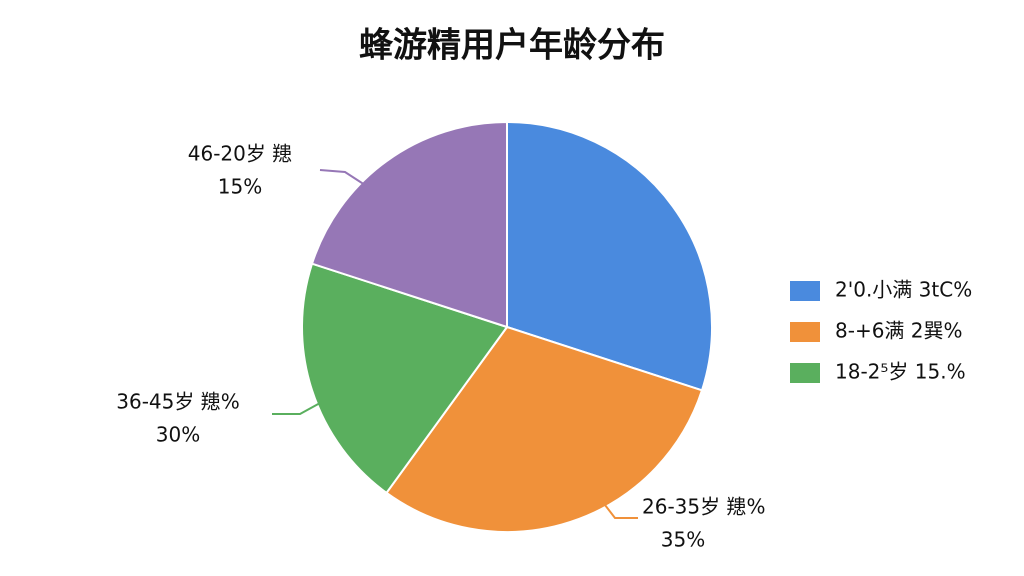 The height and width of the screenshot is (576, 1024). I want to click on callout-label: 15%, so click(240, 187).